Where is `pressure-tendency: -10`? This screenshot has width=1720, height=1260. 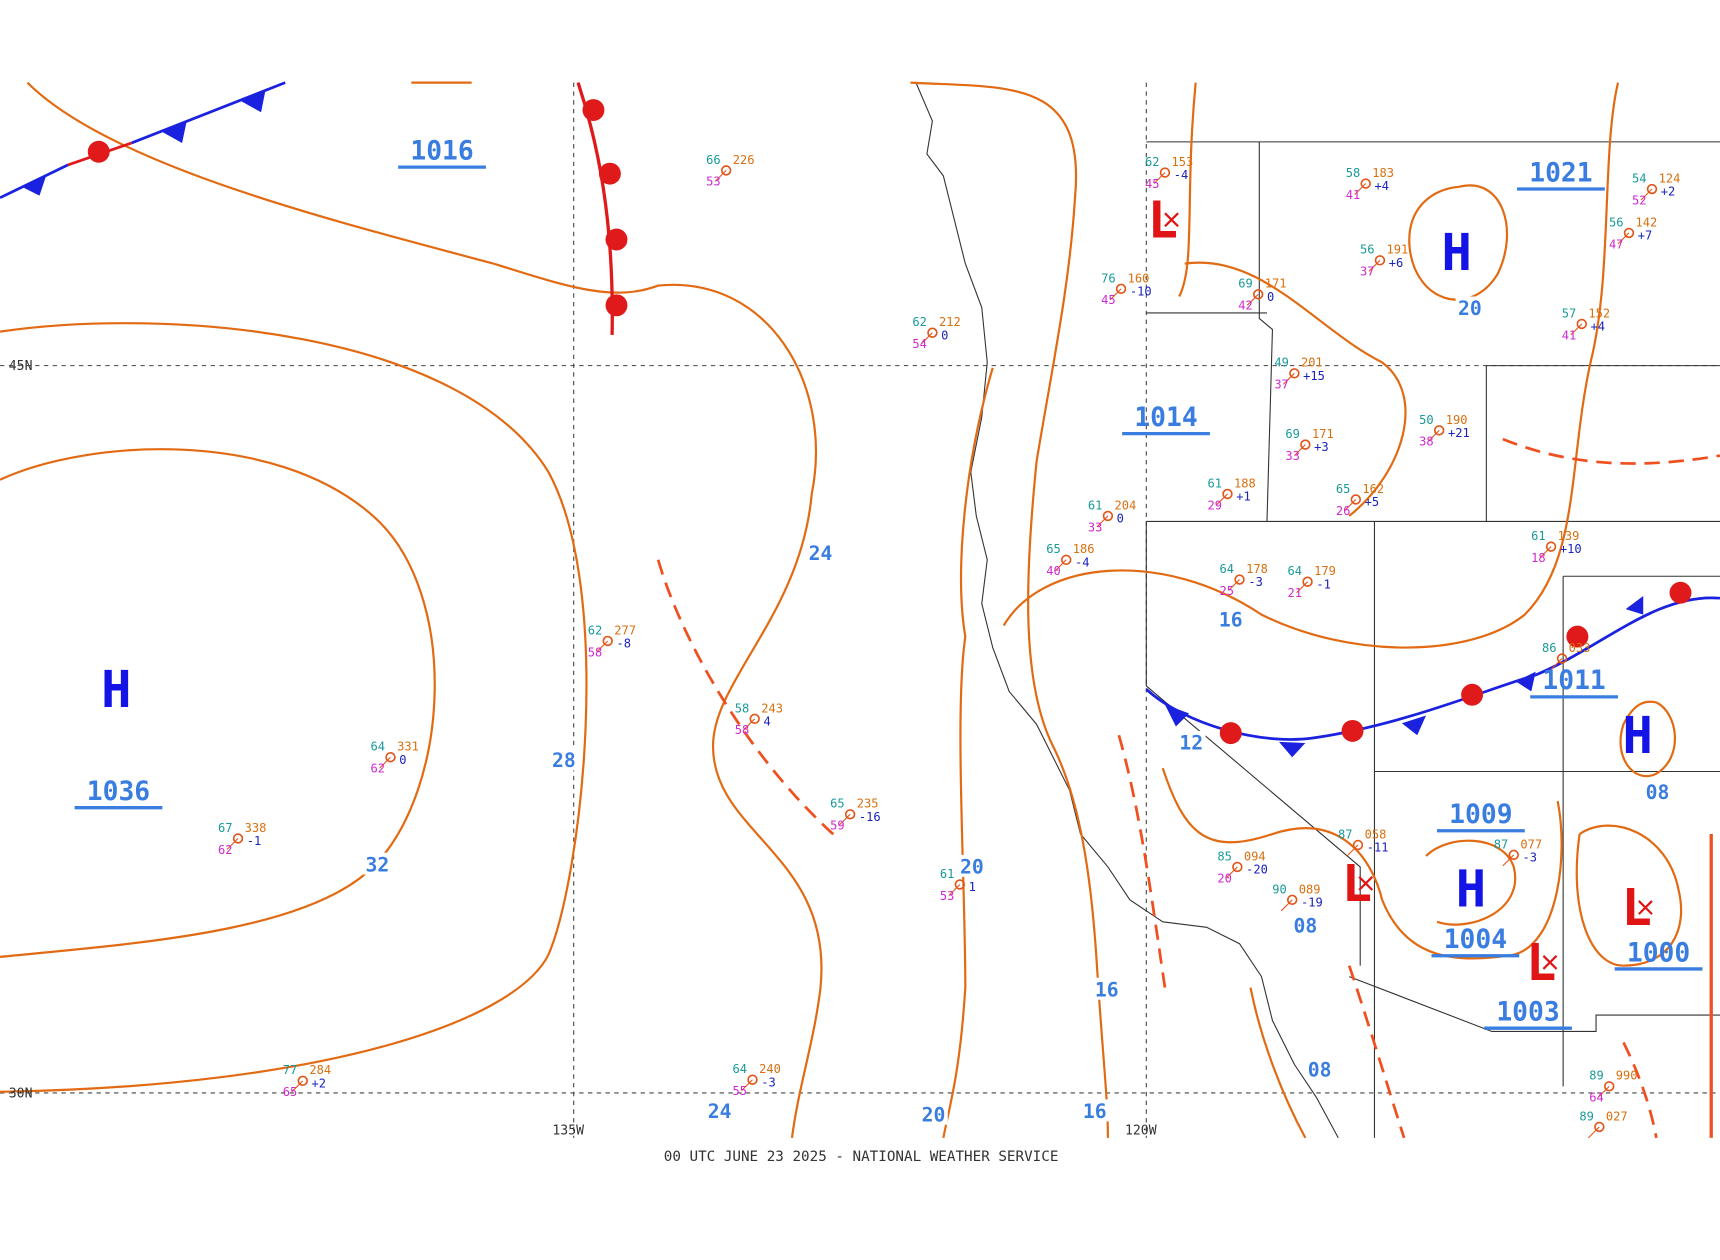
pressure-tendency: -10 is located at coordinates (1141, 291).